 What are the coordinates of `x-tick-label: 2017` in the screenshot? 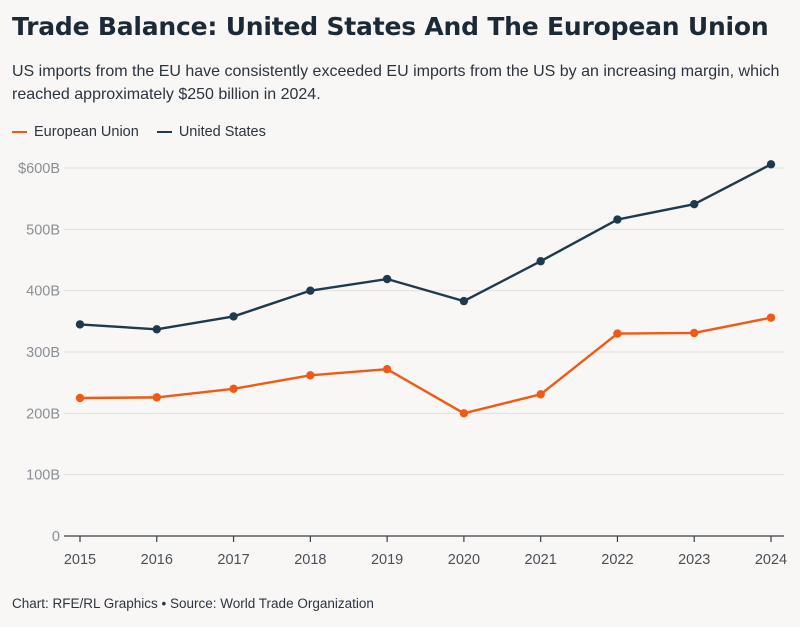 It's located at (233, 560).